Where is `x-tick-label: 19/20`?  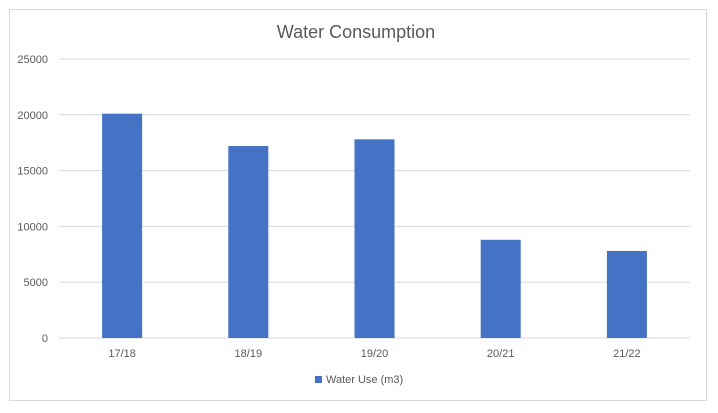 x-tick-label: 19/20 is located at coordinates (375, 354).